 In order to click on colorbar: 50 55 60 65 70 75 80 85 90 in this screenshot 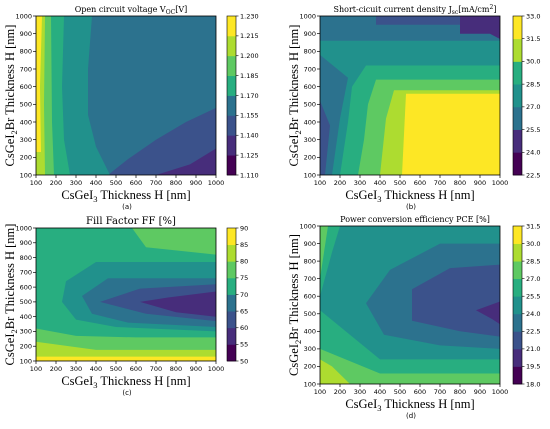, I will do `click(237, 294)`.